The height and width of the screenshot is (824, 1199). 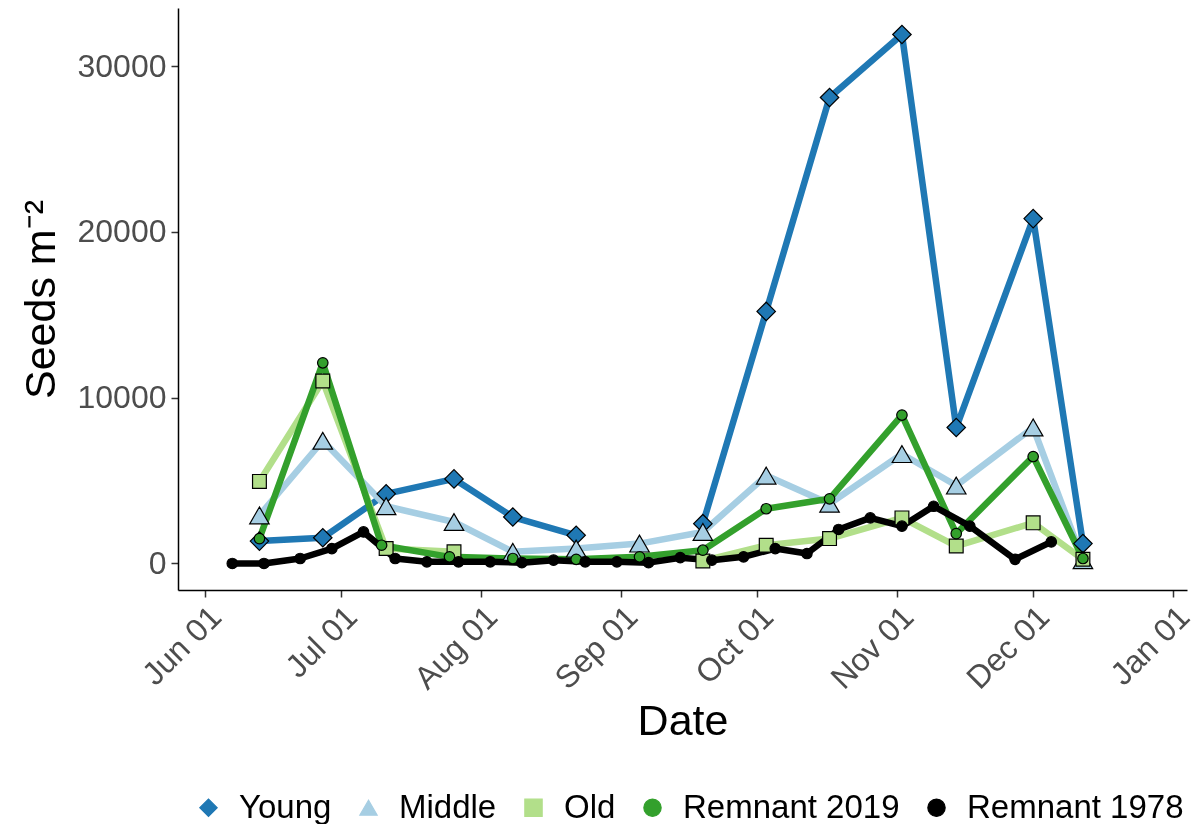 What do you see at coordinates (181, 645) in the screenshot?
I see `x-tick-label: Jun 01` at bounding box center [181, 645].